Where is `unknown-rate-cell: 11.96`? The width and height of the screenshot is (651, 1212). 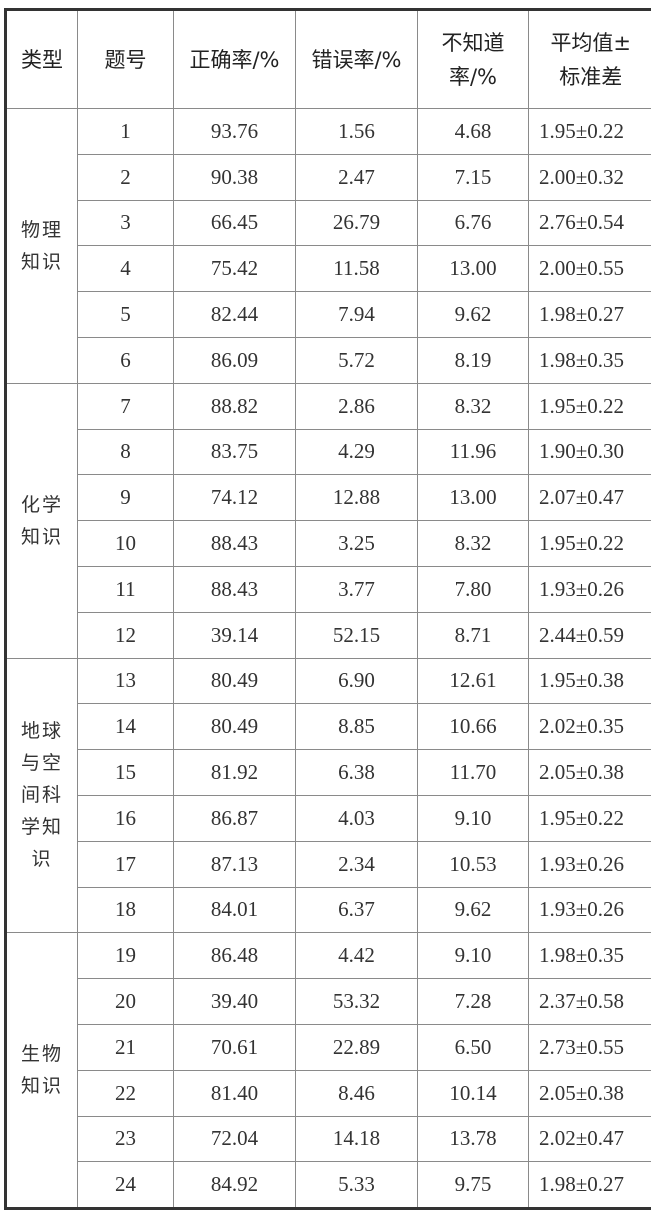 unknown-rate-cell: 11.96 is located at coordinates (473, 452).